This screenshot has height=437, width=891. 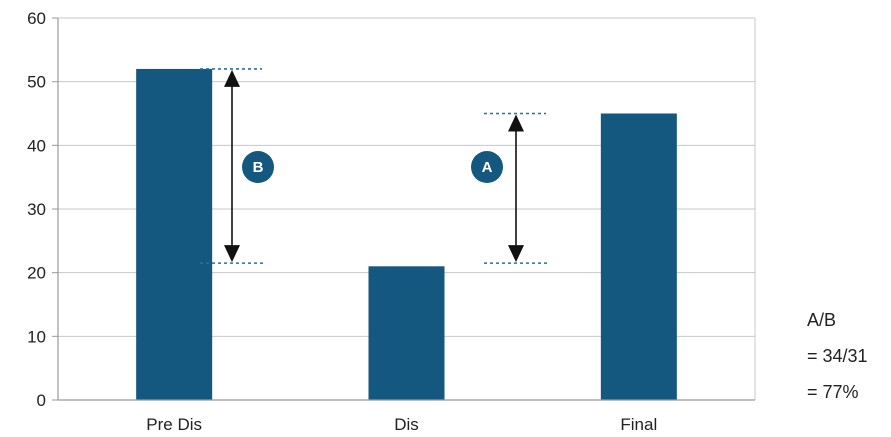 I want to click on y-tick-label: 20, so click(x=36, y=273).